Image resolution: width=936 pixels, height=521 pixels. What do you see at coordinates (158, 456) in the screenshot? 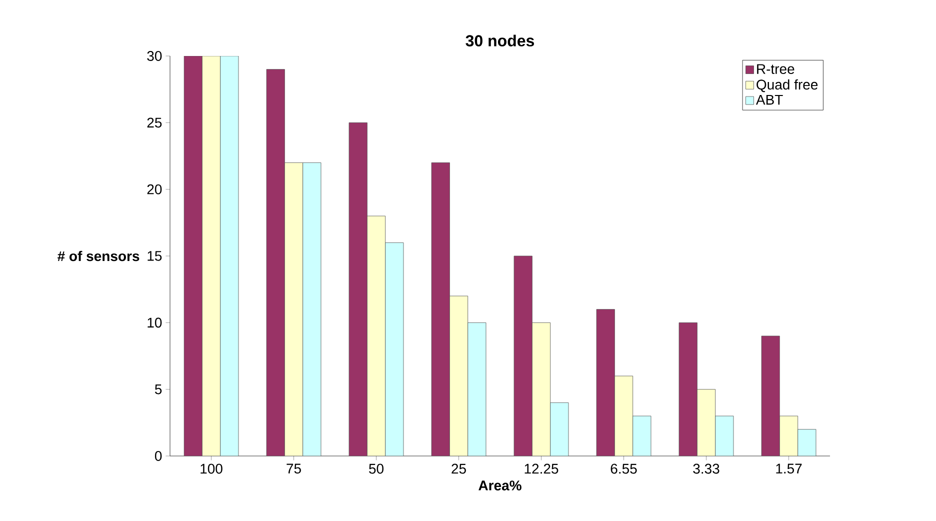
I see `y-tick-label: 0` at bounding box center [158, 456].